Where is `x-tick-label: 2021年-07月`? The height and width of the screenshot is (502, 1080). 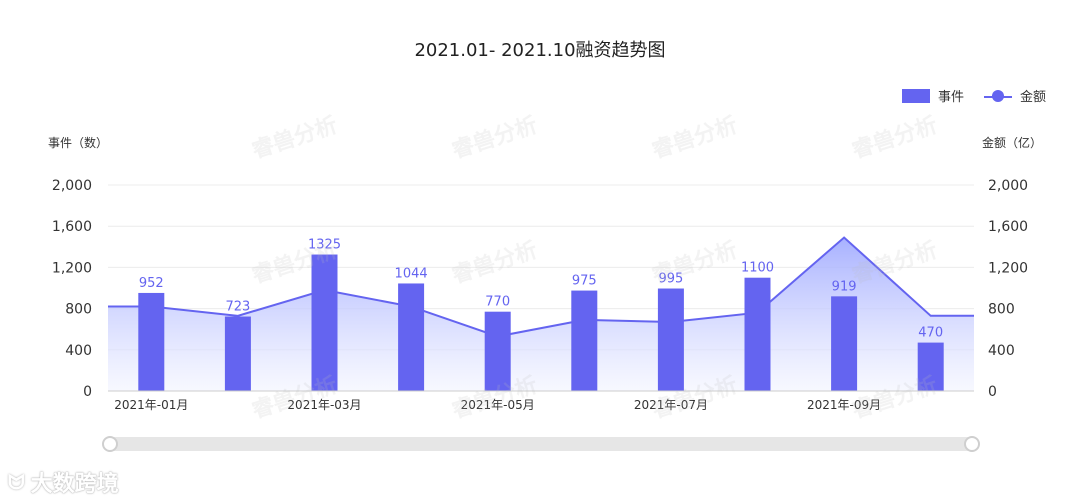
x-tick-label: 2021年-07月 is located at coordinates (671, 405).